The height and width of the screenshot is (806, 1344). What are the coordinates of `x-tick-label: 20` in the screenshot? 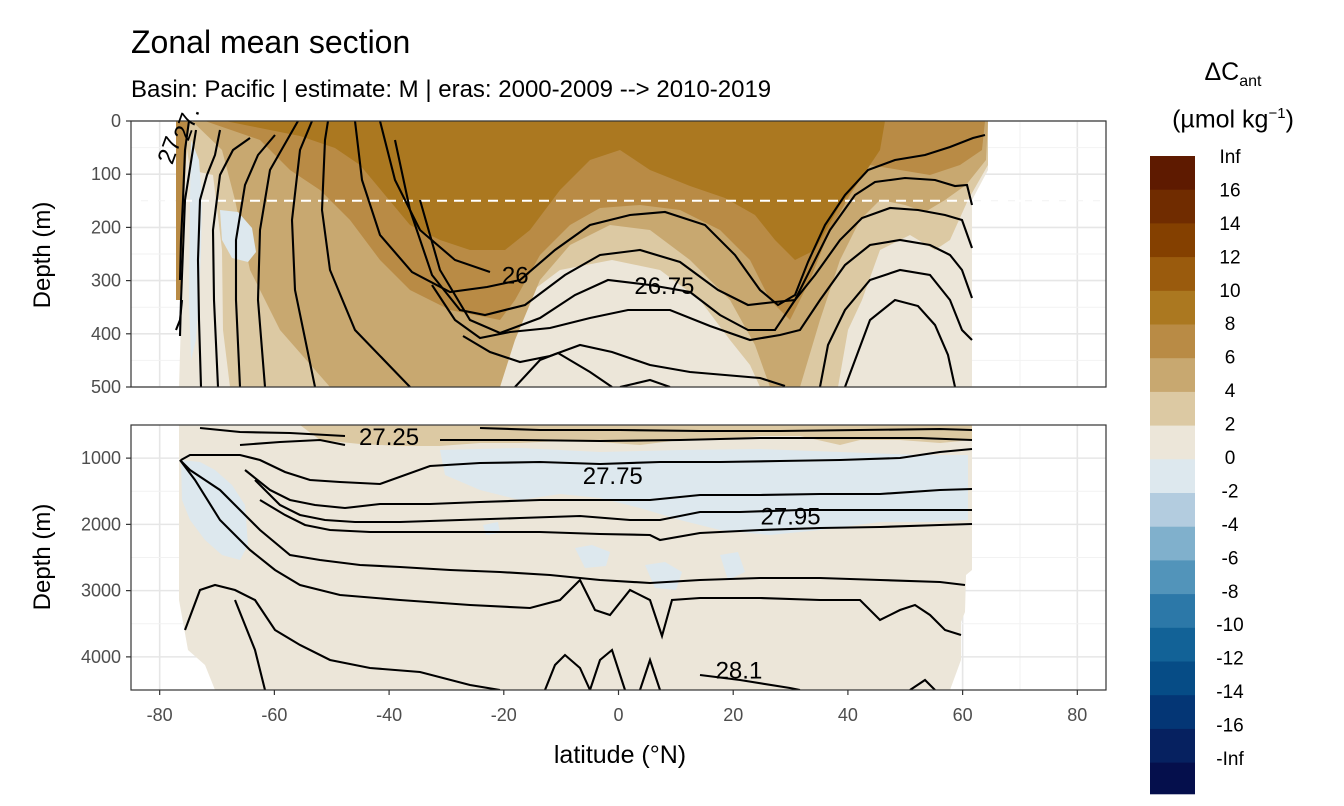 It's located at (733, 715).